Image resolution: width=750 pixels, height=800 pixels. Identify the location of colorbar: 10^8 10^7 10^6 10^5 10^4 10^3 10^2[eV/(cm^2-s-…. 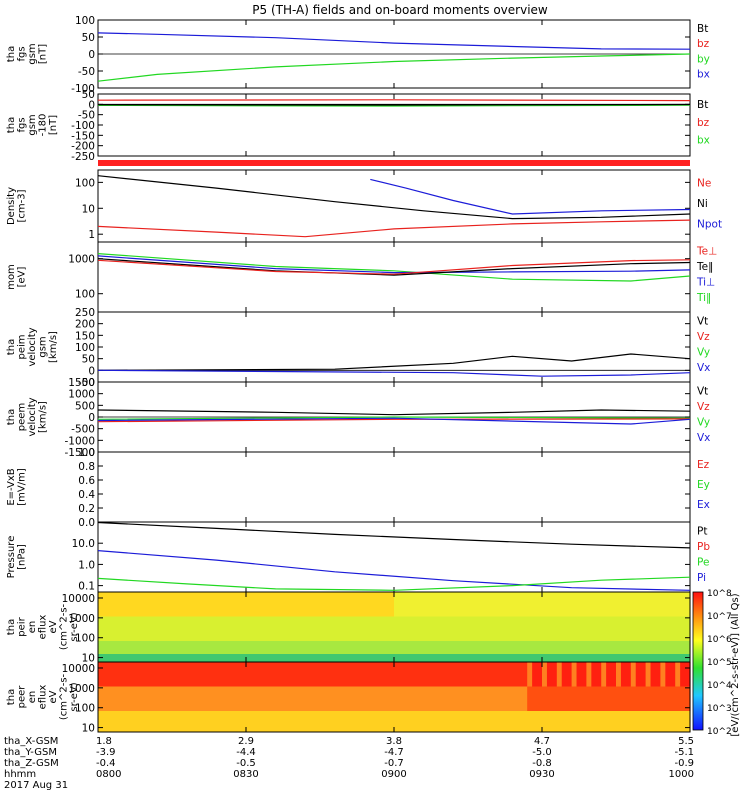
(716, 663).